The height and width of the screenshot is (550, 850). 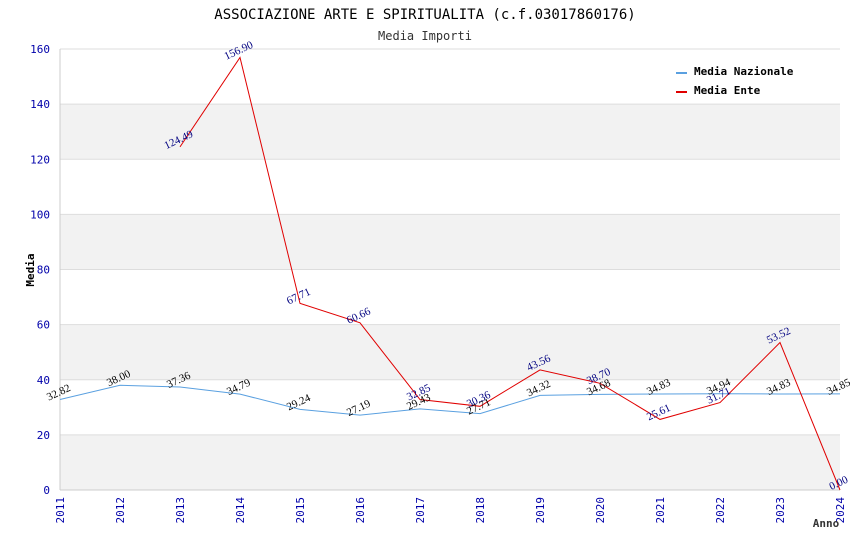 What do you see at coordinates (43, 380) in the screenshot?
I see `y-tick-label: 40` at bounding box center [43, 380].